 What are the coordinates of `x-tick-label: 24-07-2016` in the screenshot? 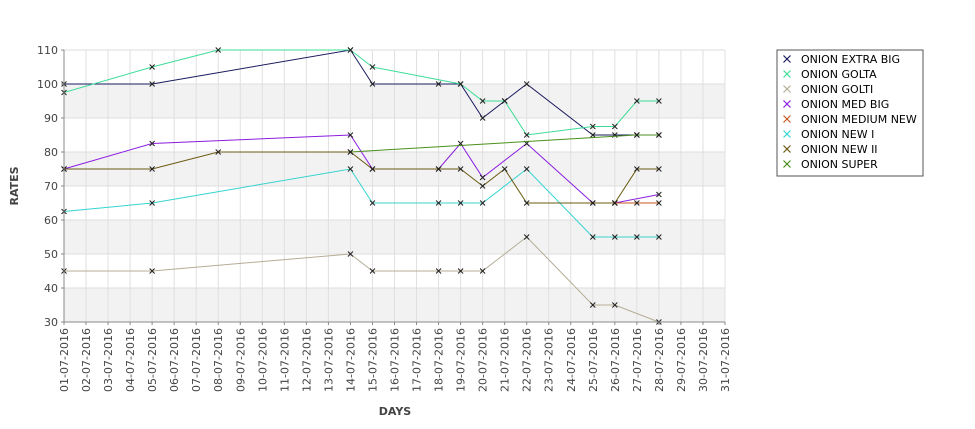 It's located at (571, 360).